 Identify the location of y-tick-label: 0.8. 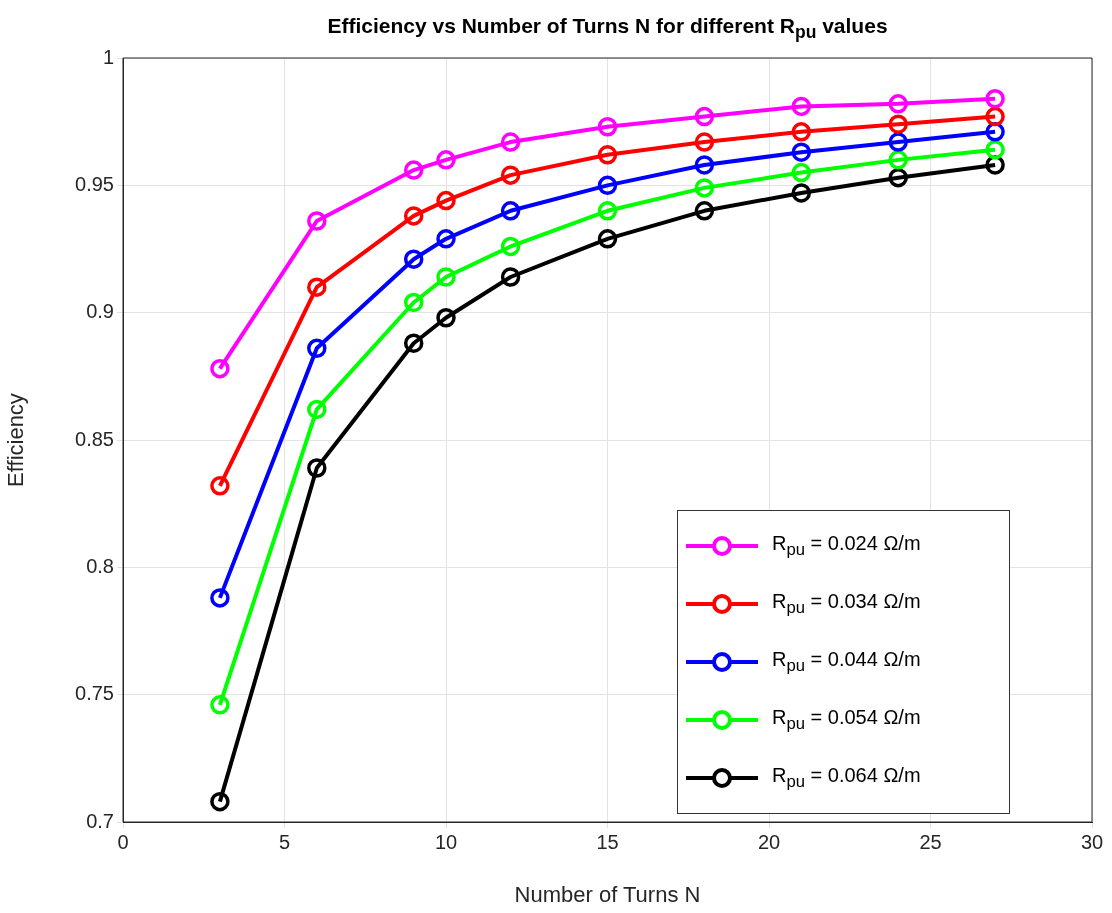
(100, 565).